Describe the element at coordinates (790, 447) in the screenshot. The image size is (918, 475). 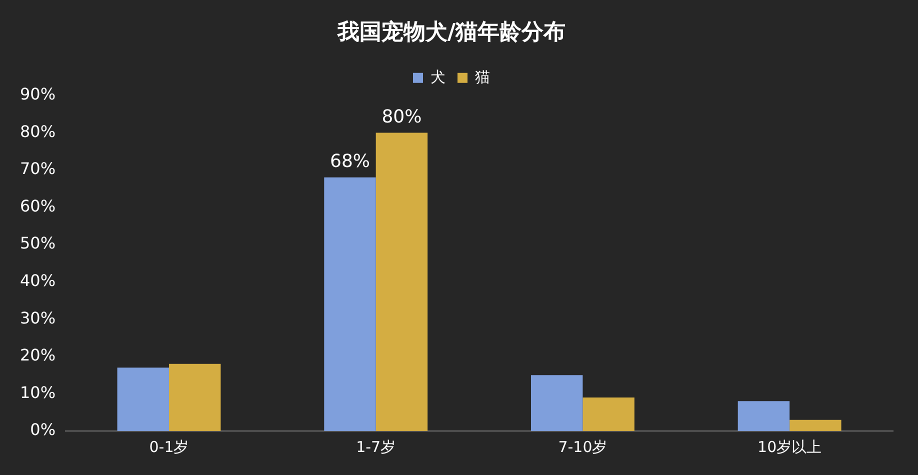
I see `x-tick-label: 10岁以上` at that location.